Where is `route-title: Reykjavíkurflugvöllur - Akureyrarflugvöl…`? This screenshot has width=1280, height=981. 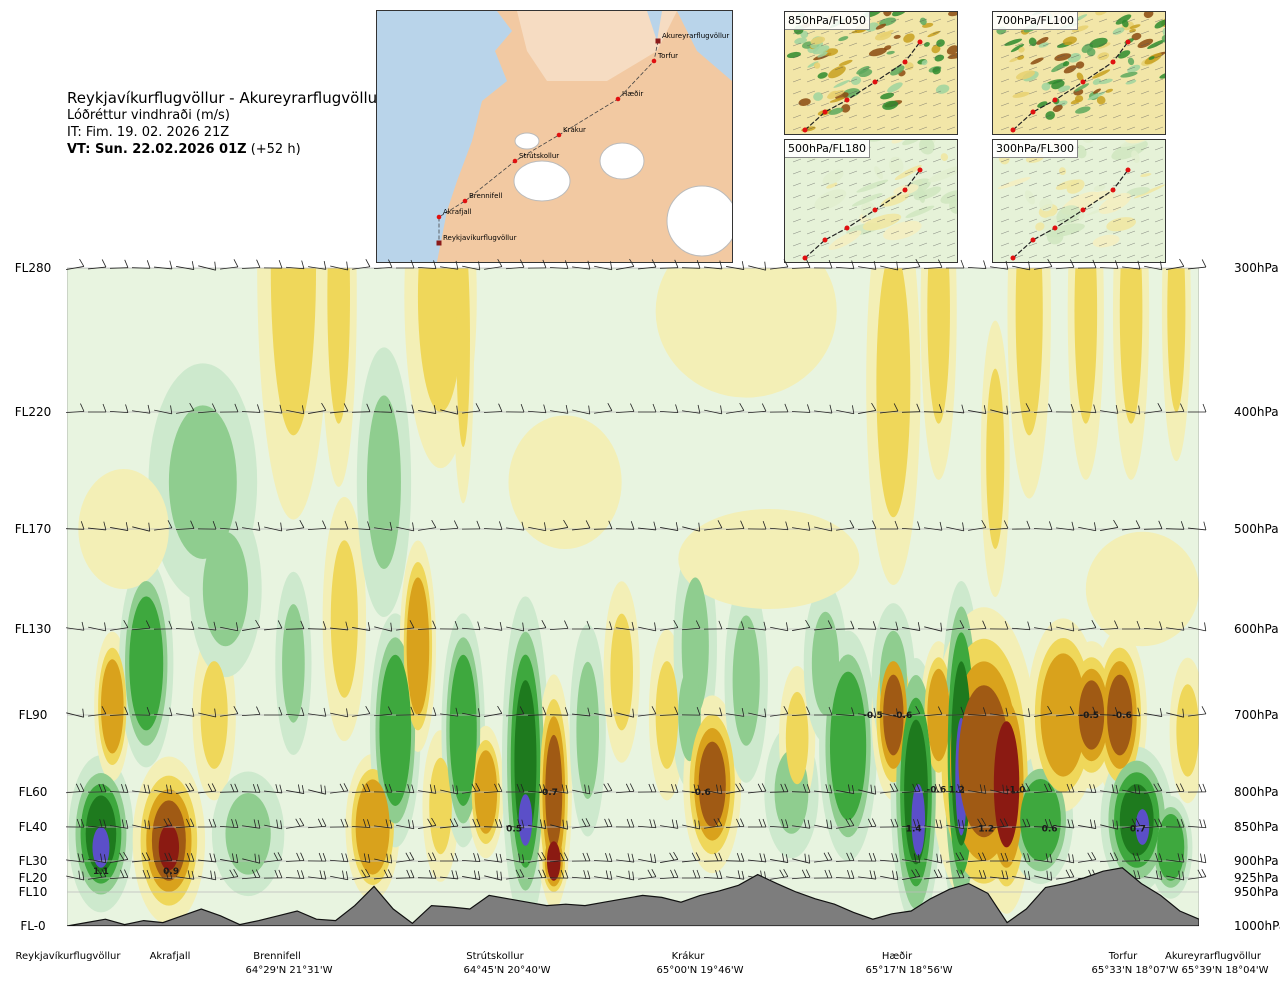 route-title: Reykjavíkurflugvöllur - Akureyrarflugvöl… is located at coordinates (225, 98).